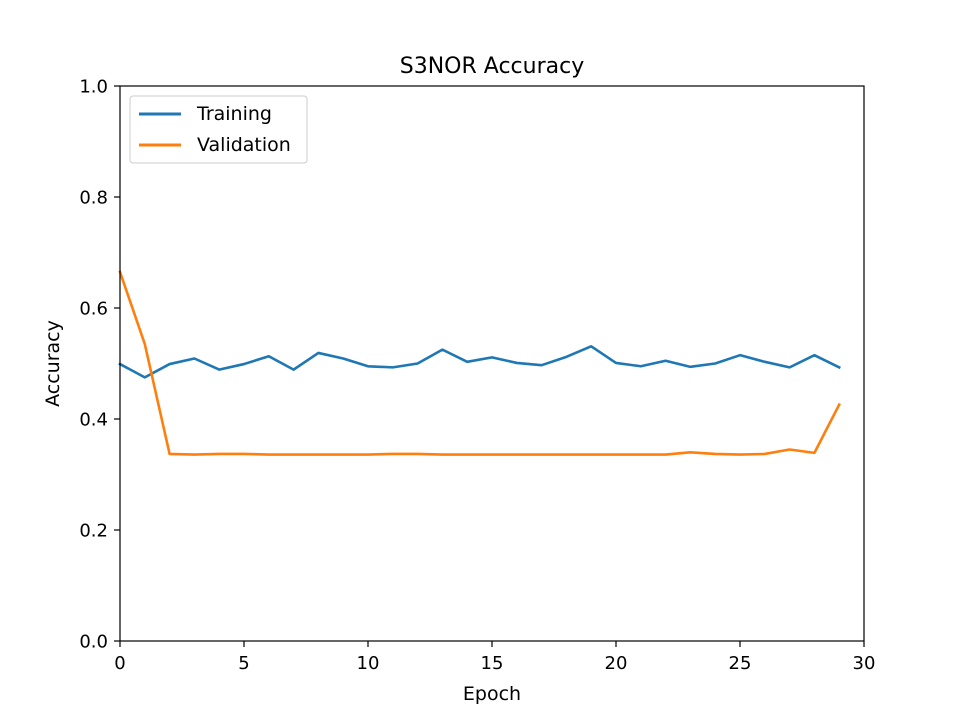 The height and width of the screenshot is (720, 960). What do you see at coordinates (93, 198) in the screenshot?
I see `y-tick-label: 0.8` at bounding box center [93, 198].